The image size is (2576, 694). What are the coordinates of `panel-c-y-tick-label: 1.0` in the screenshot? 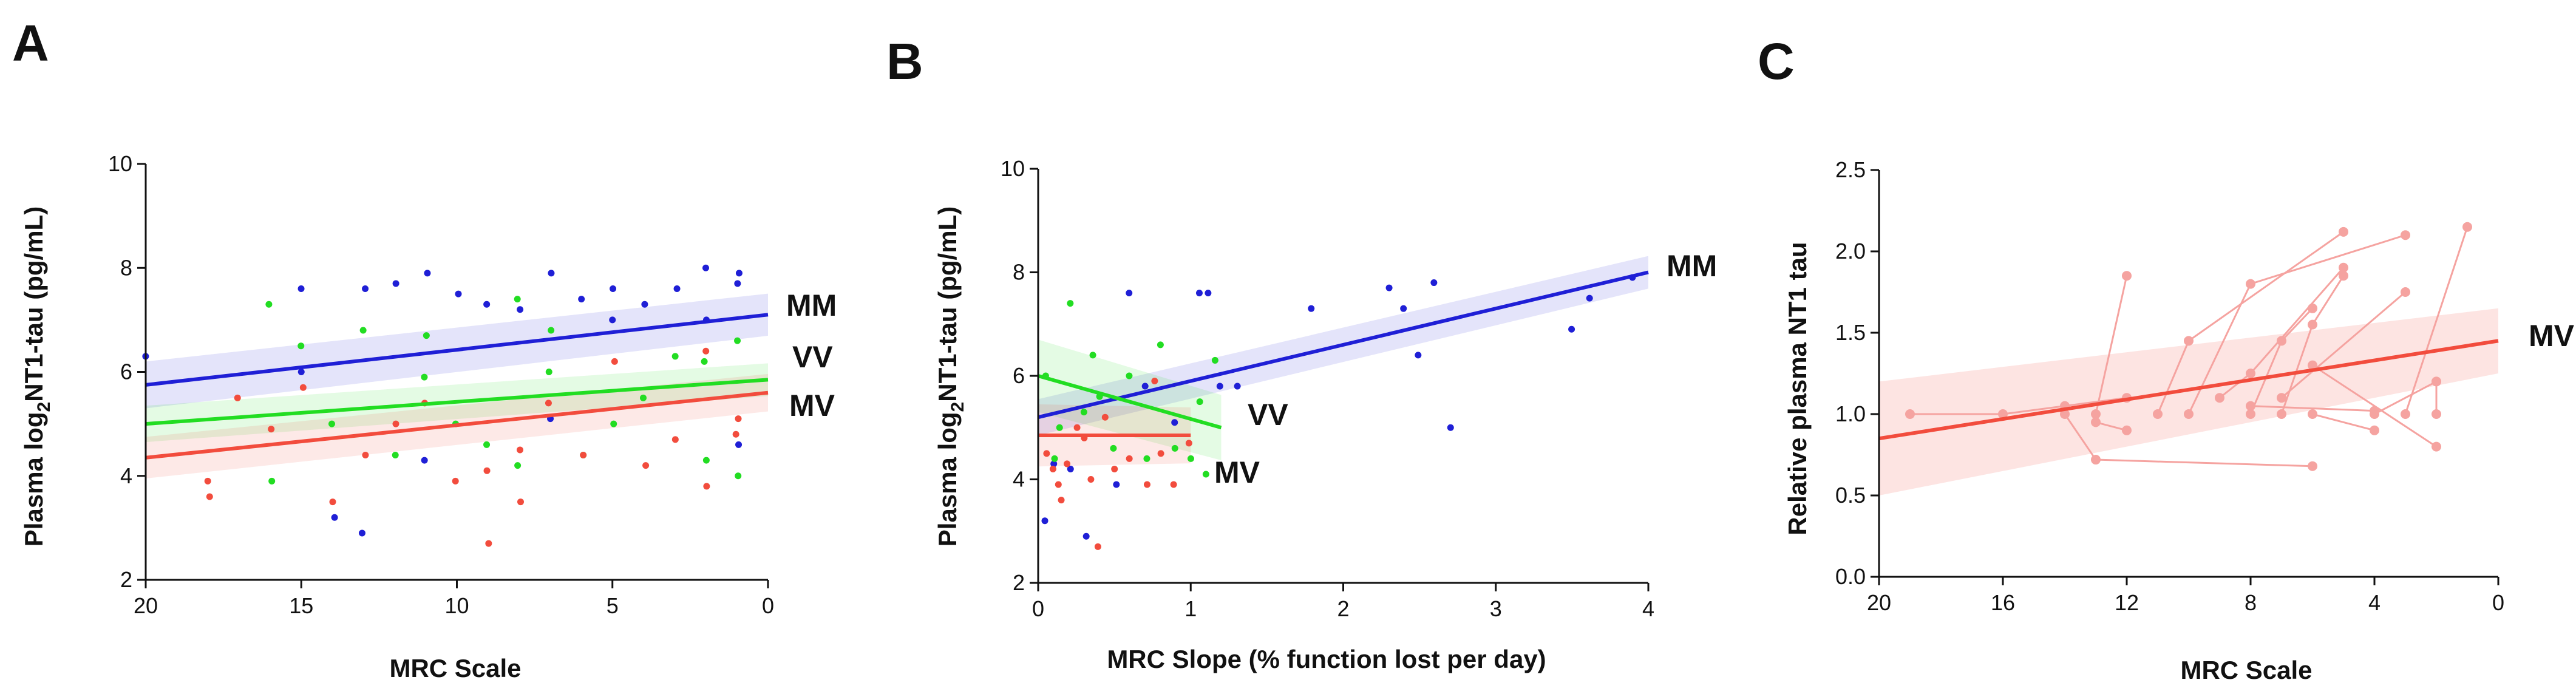 It's located at (1850, 413).